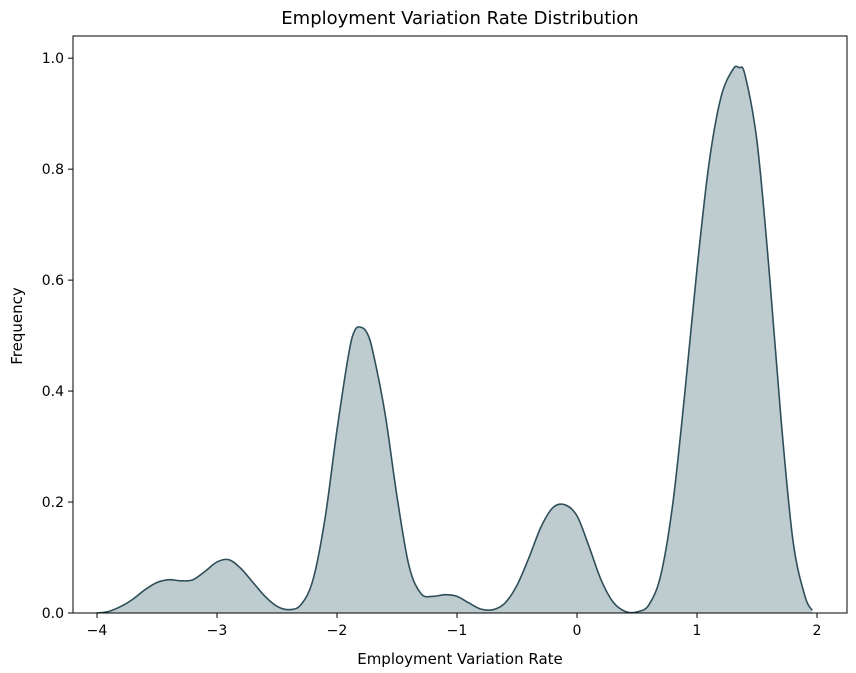  Describe the element at coordinates (97, 631) in the screenshot. I see `x-tick-label: −4` at that location.